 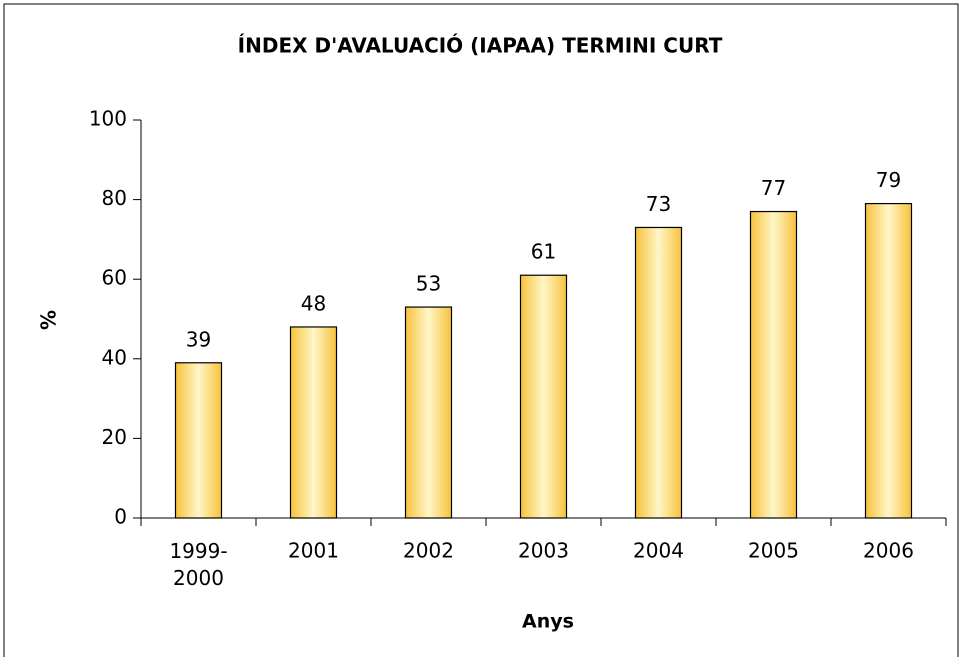 I want to click on value-label: 77, so click(x=773, y=188).